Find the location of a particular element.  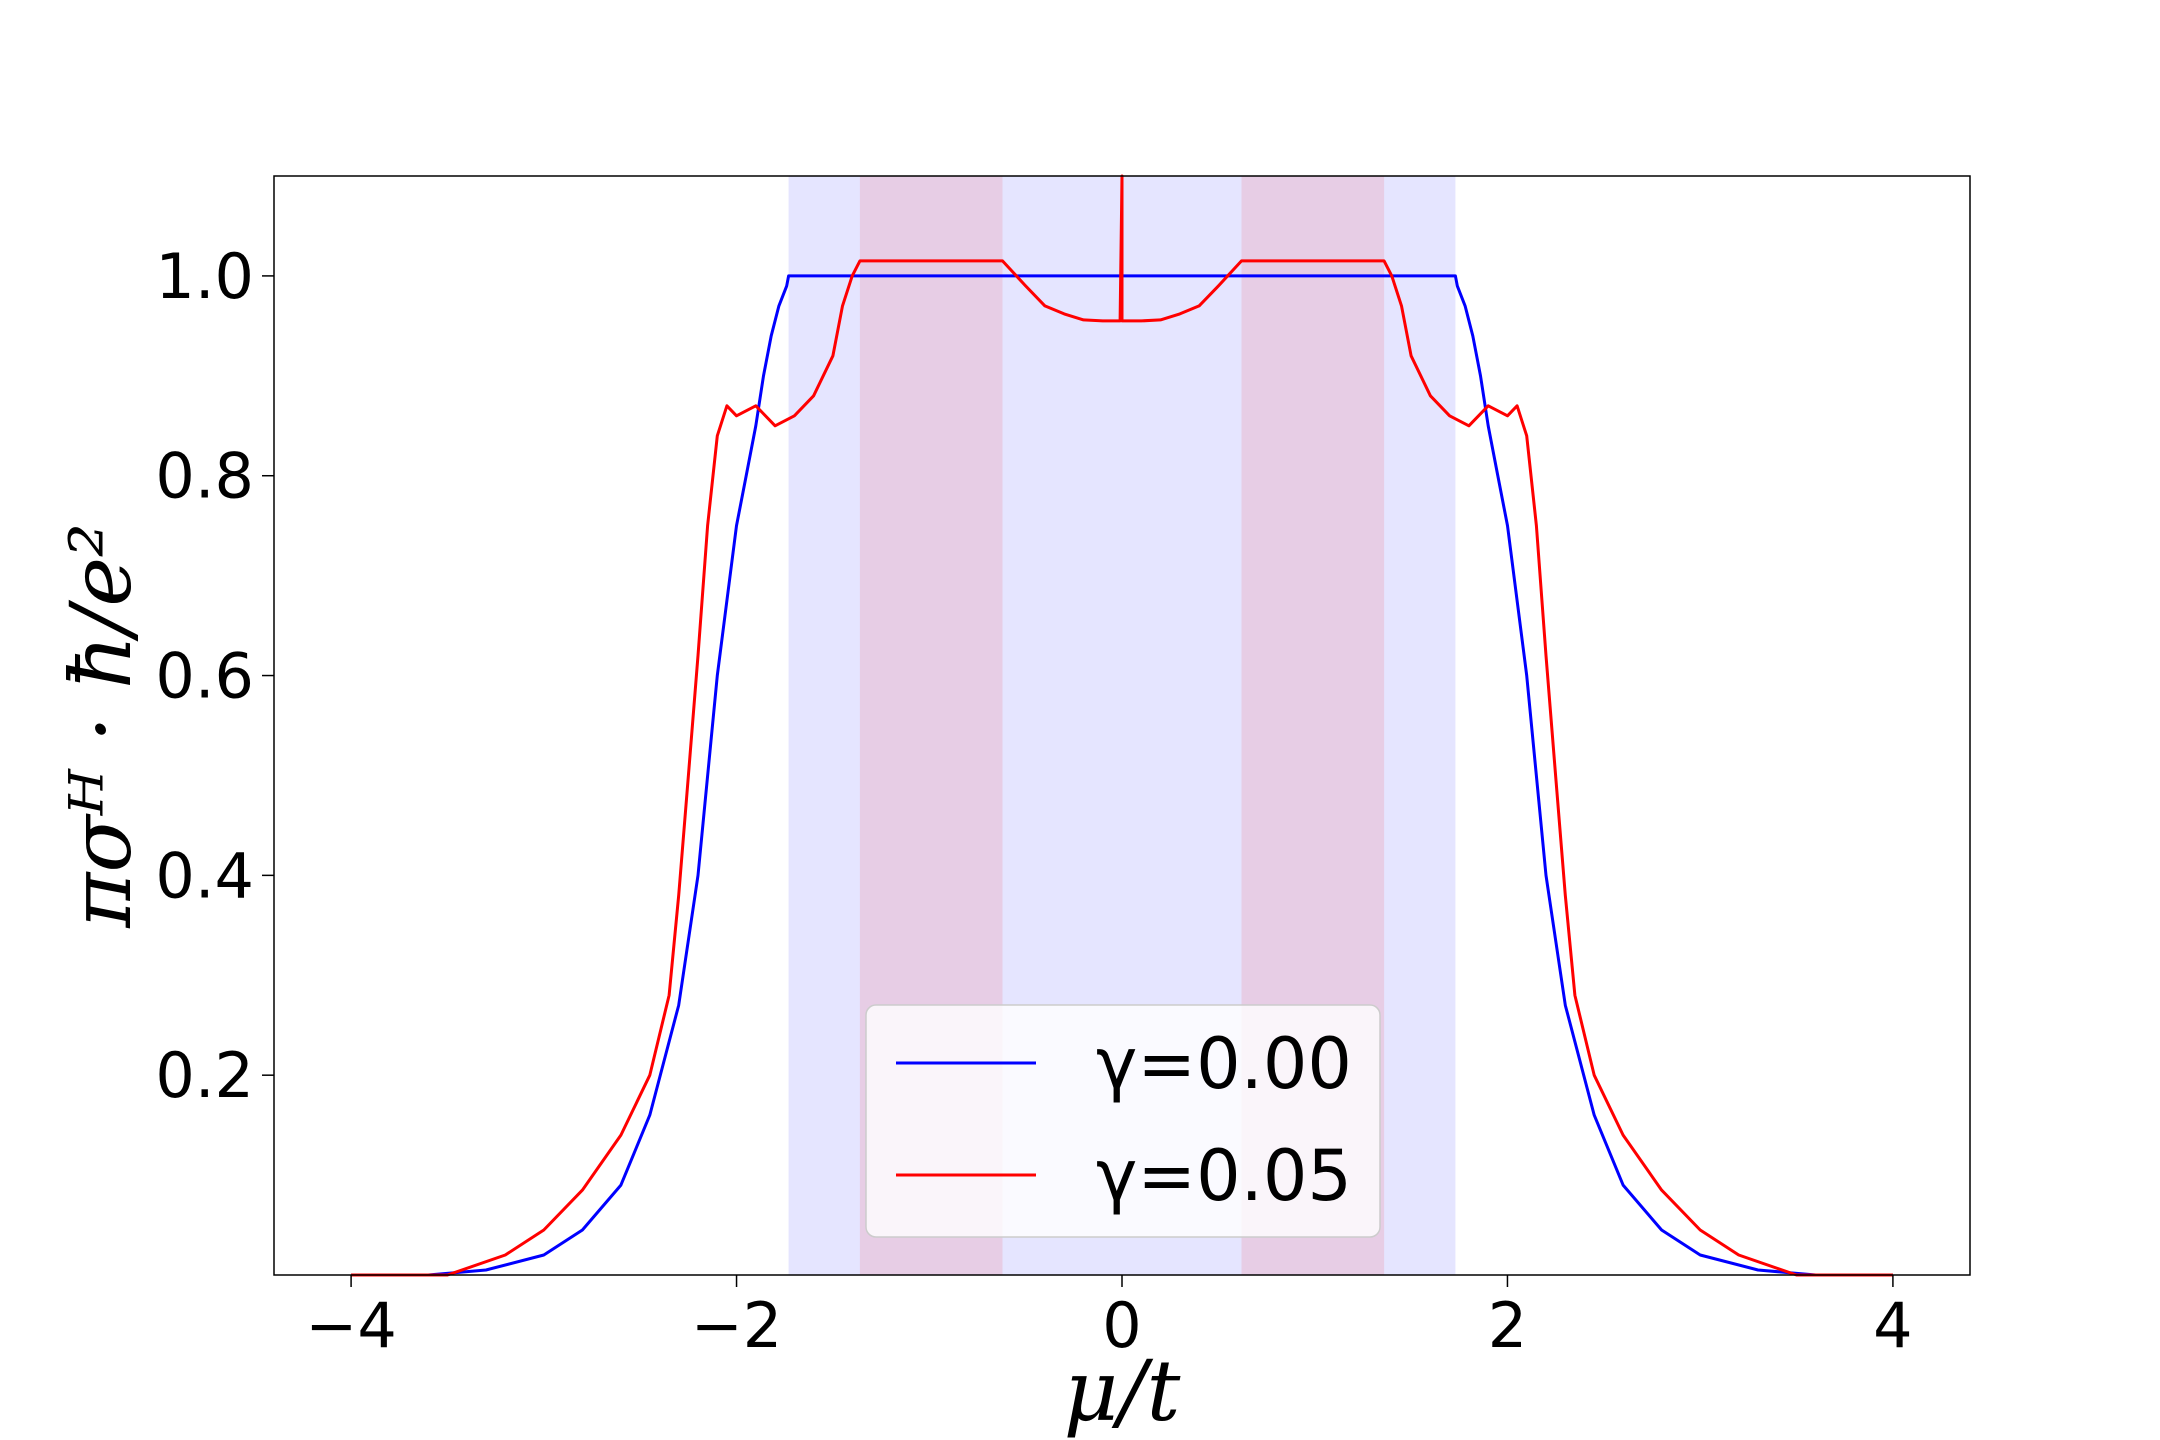

legend: γ=0.00 γ=0.05 is located at coordinates (1123, 1121).